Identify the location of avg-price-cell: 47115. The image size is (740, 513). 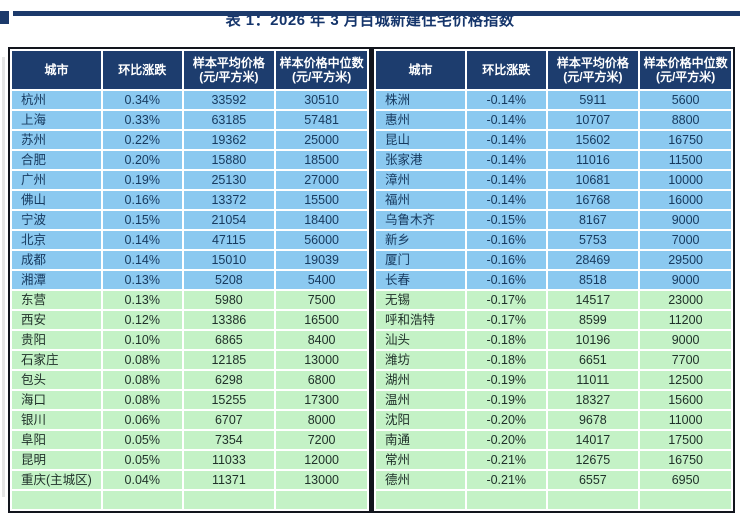
(229, 240).